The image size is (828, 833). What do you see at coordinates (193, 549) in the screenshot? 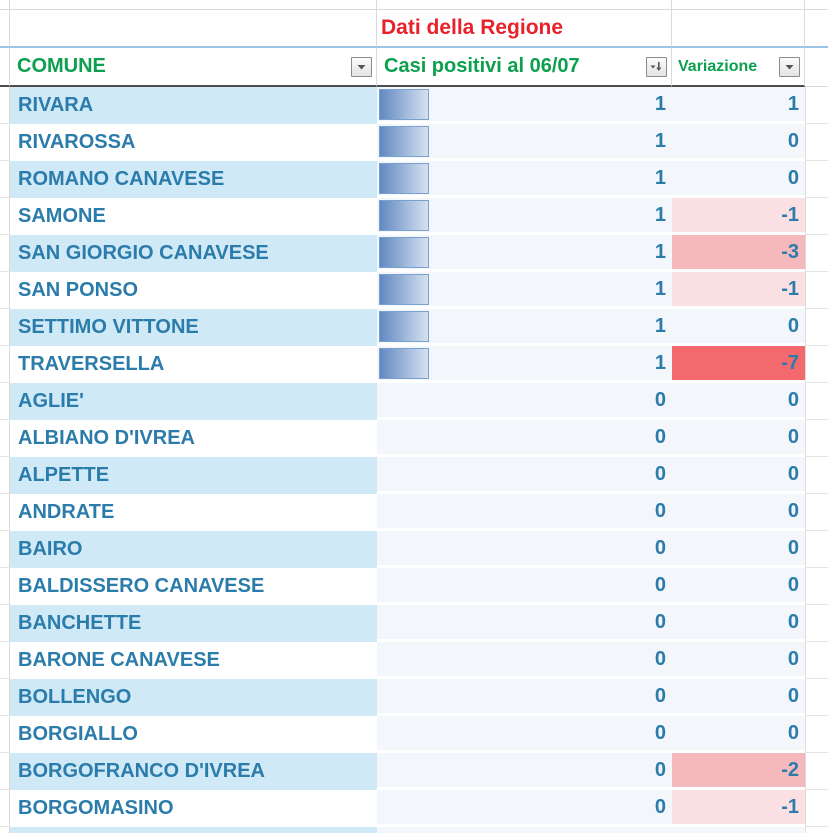
I see `comune-cell: BAIRO` at bounding box center [193, 549].